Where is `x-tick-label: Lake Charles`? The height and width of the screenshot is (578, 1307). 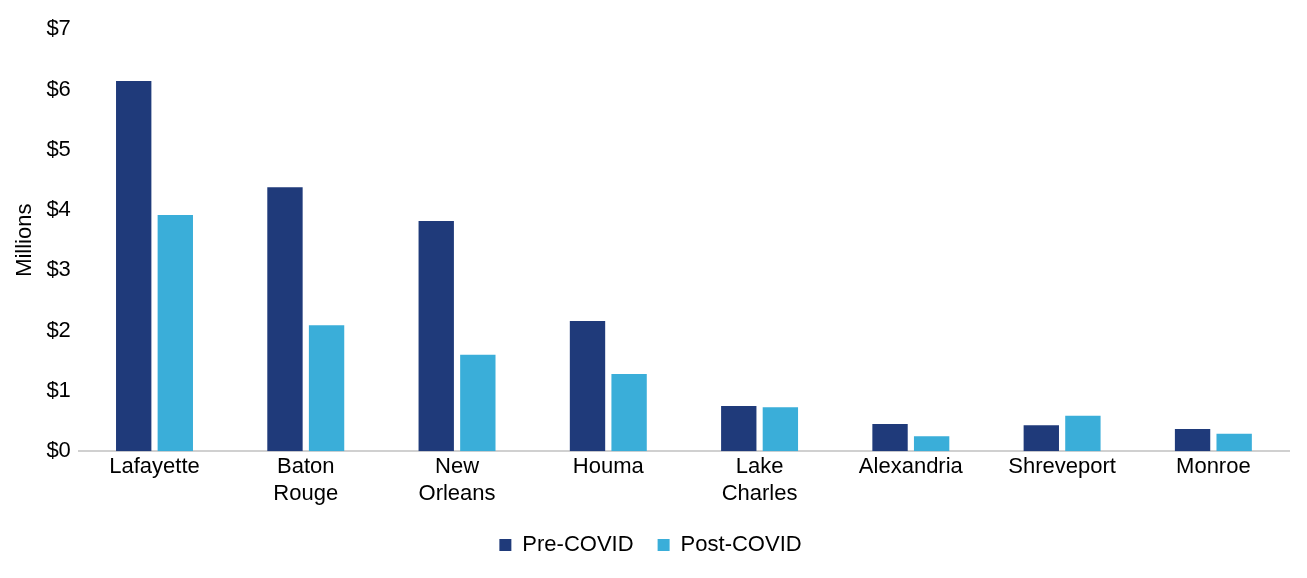 x-tick-label: Lake Charles is located at coordinates (759, 479).